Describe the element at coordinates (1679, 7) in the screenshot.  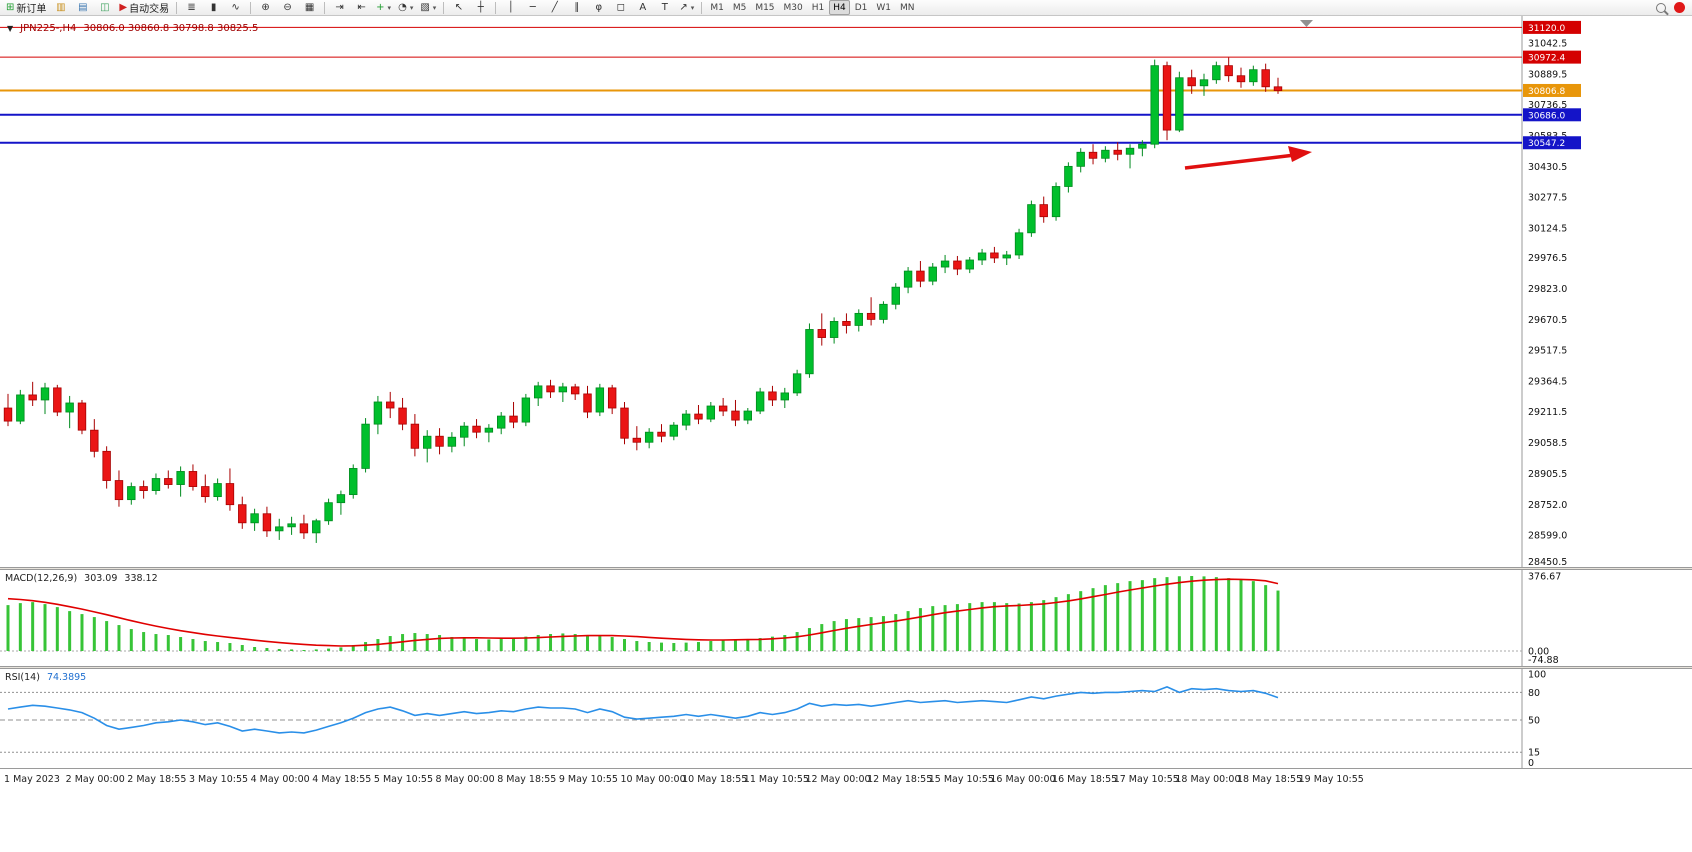
I see `notification-icon` at that location.